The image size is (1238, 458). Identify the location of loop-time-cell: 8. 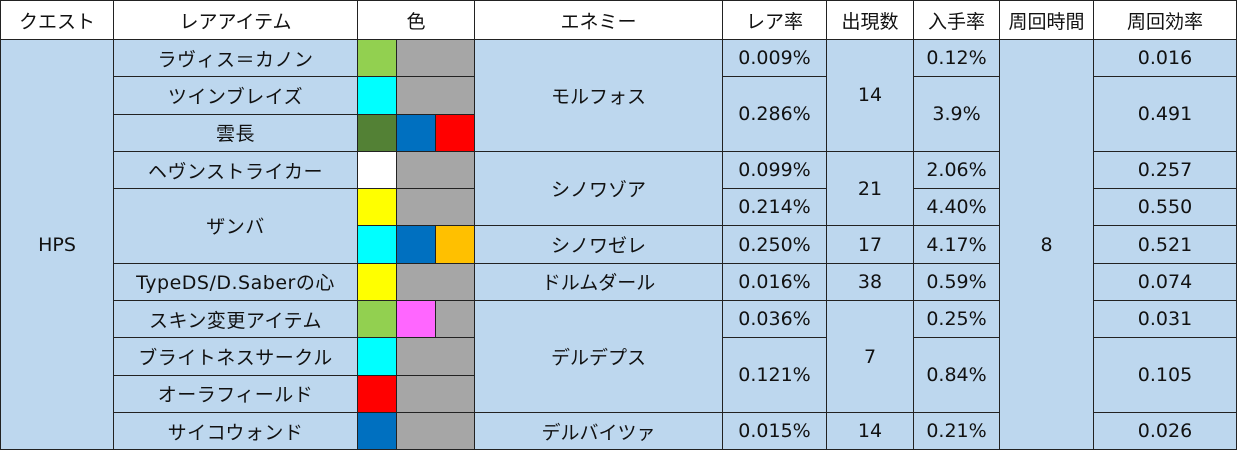
(1046, 244).